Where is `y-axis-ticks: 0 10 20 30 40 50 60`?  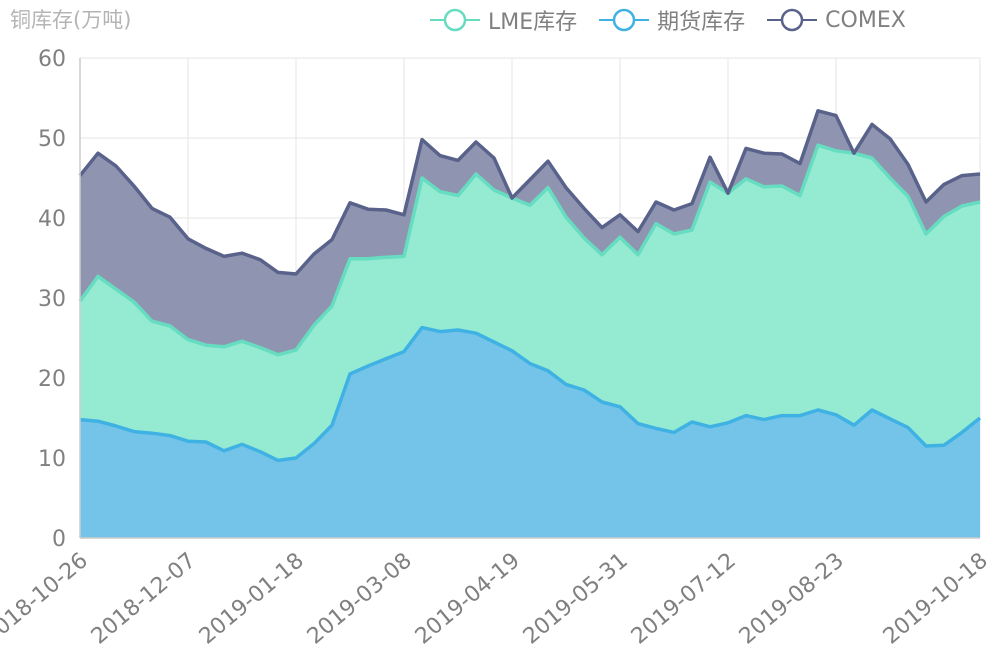
y-axis-ticks: 0 10 20 30 40 50 60 is located at coordinates (52, 299).